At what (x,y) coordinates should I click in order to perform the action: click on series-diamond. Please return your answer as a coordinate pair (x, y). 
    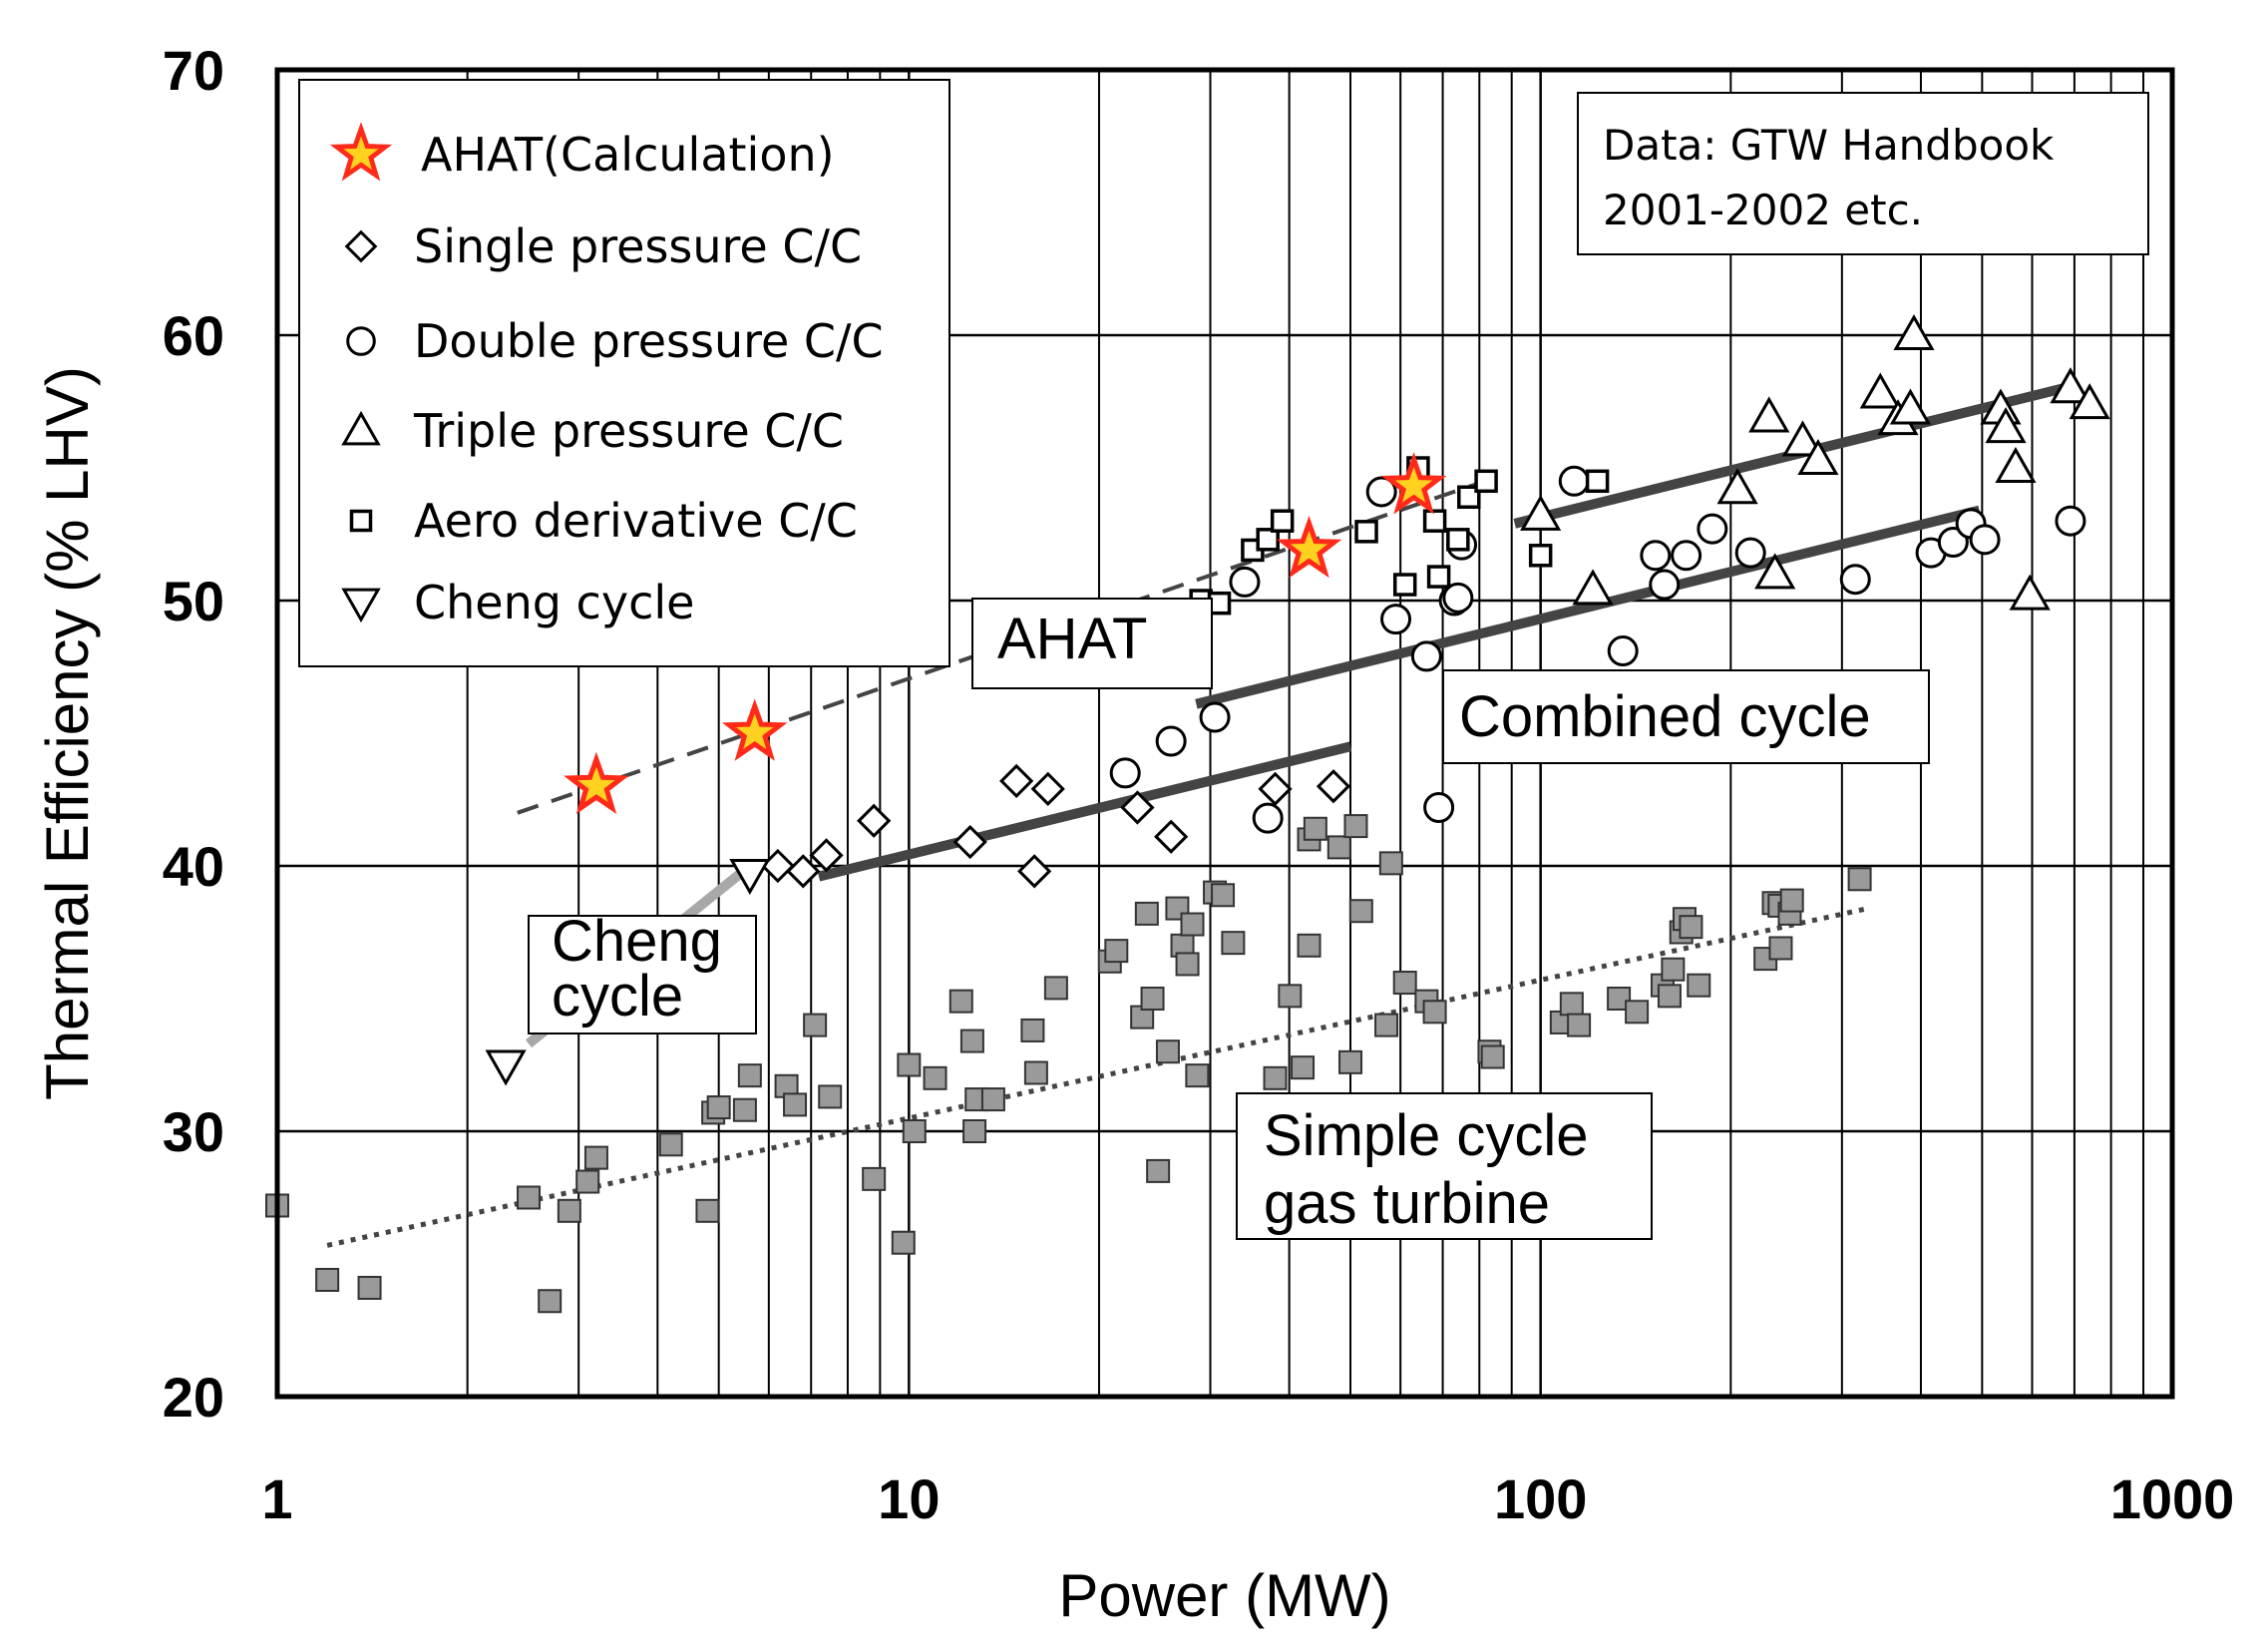
    Looking at the image, I should click on (1055, 826).